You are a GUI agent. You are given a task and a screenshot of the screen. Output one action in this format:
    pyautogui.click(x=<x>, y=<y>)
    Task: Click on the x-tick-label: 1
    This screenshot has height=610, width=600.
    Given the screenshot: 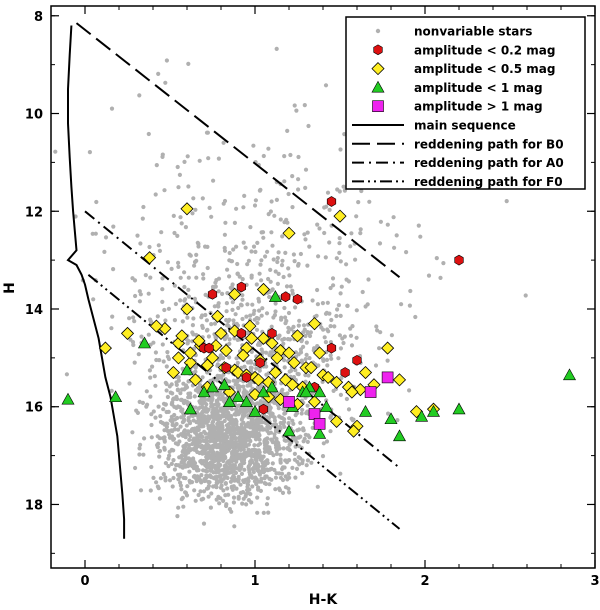 What is the action you would take?
    pyautogui.click(x=254, y=581)
    